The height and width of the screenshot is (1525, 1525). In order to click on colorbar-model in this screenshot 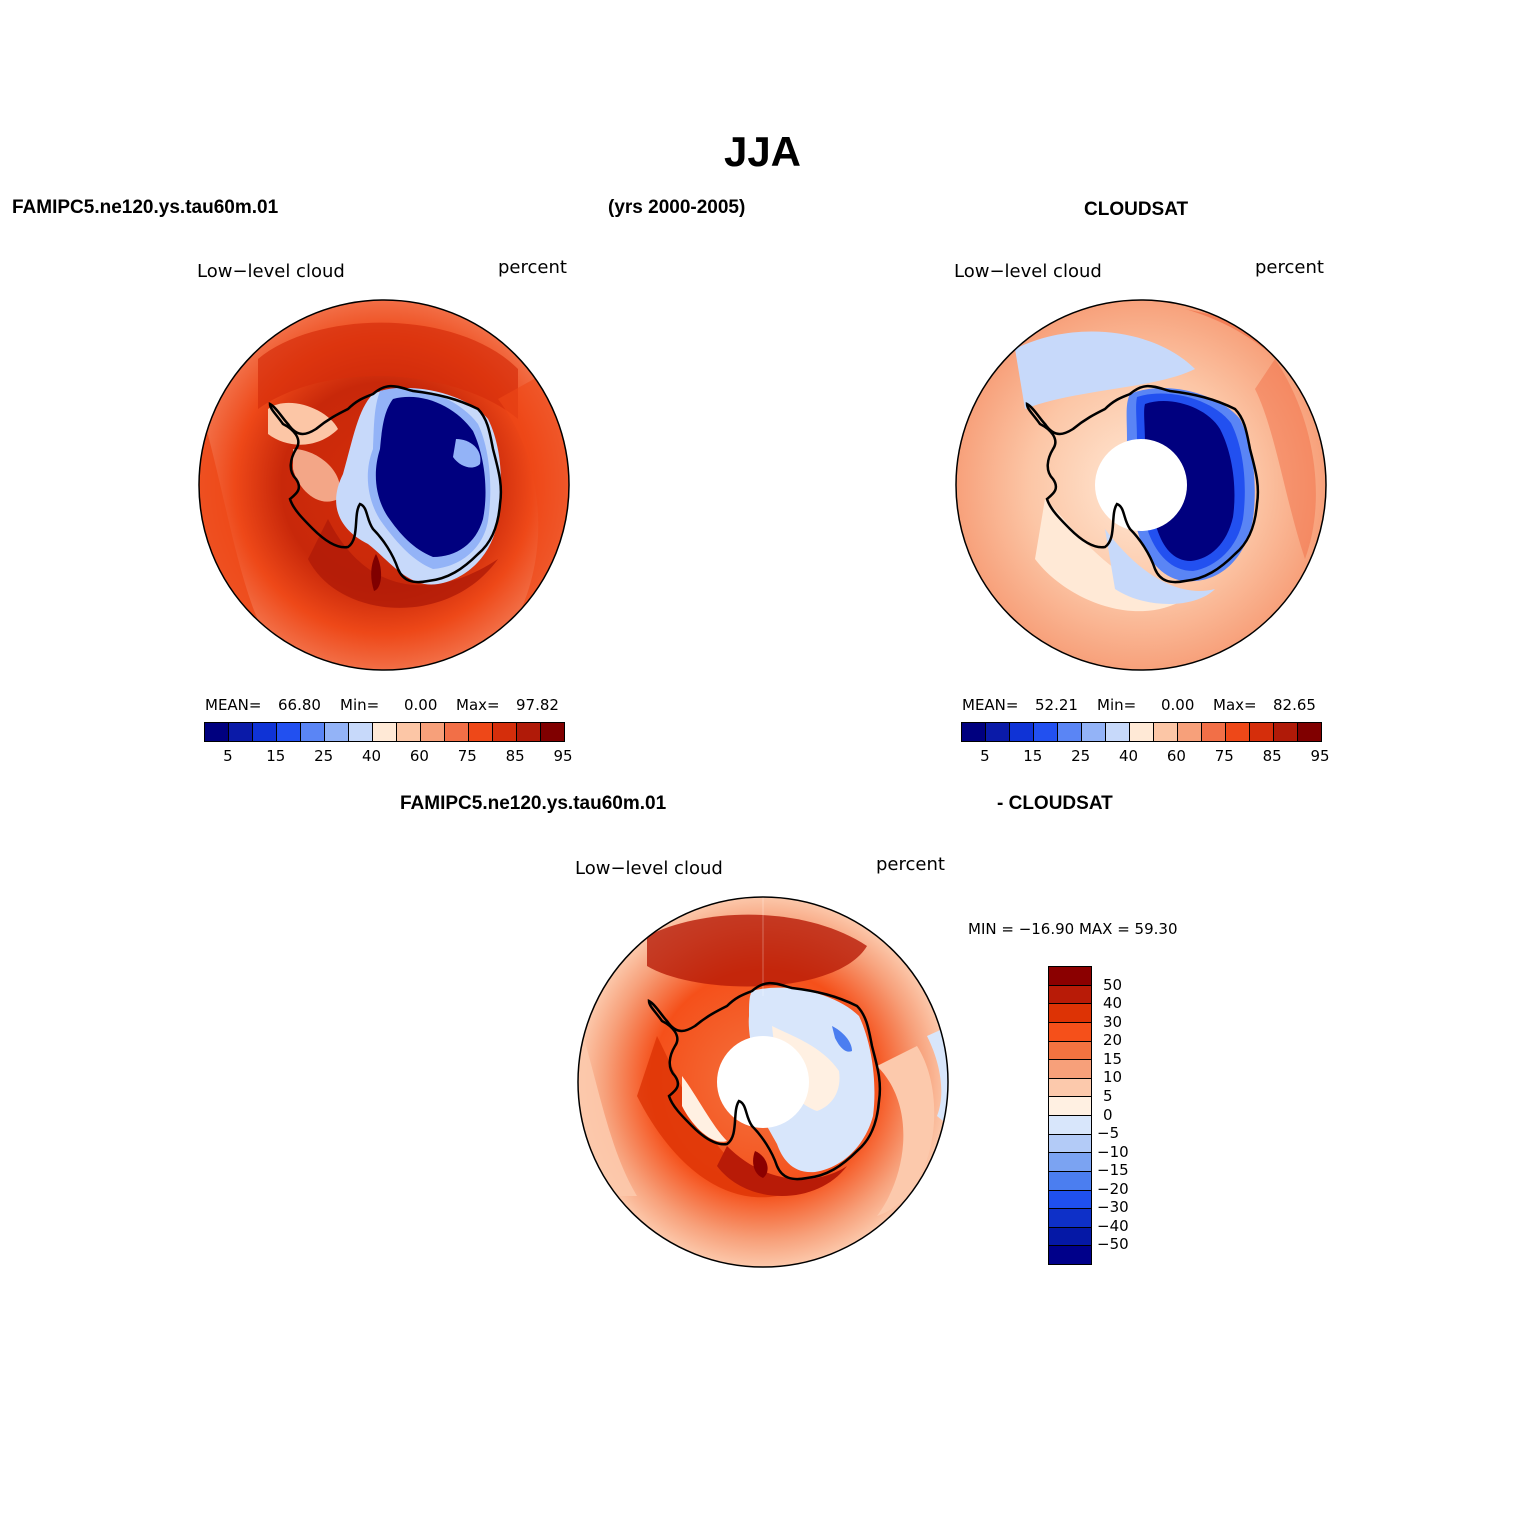, I will do `click(384, 732)`.